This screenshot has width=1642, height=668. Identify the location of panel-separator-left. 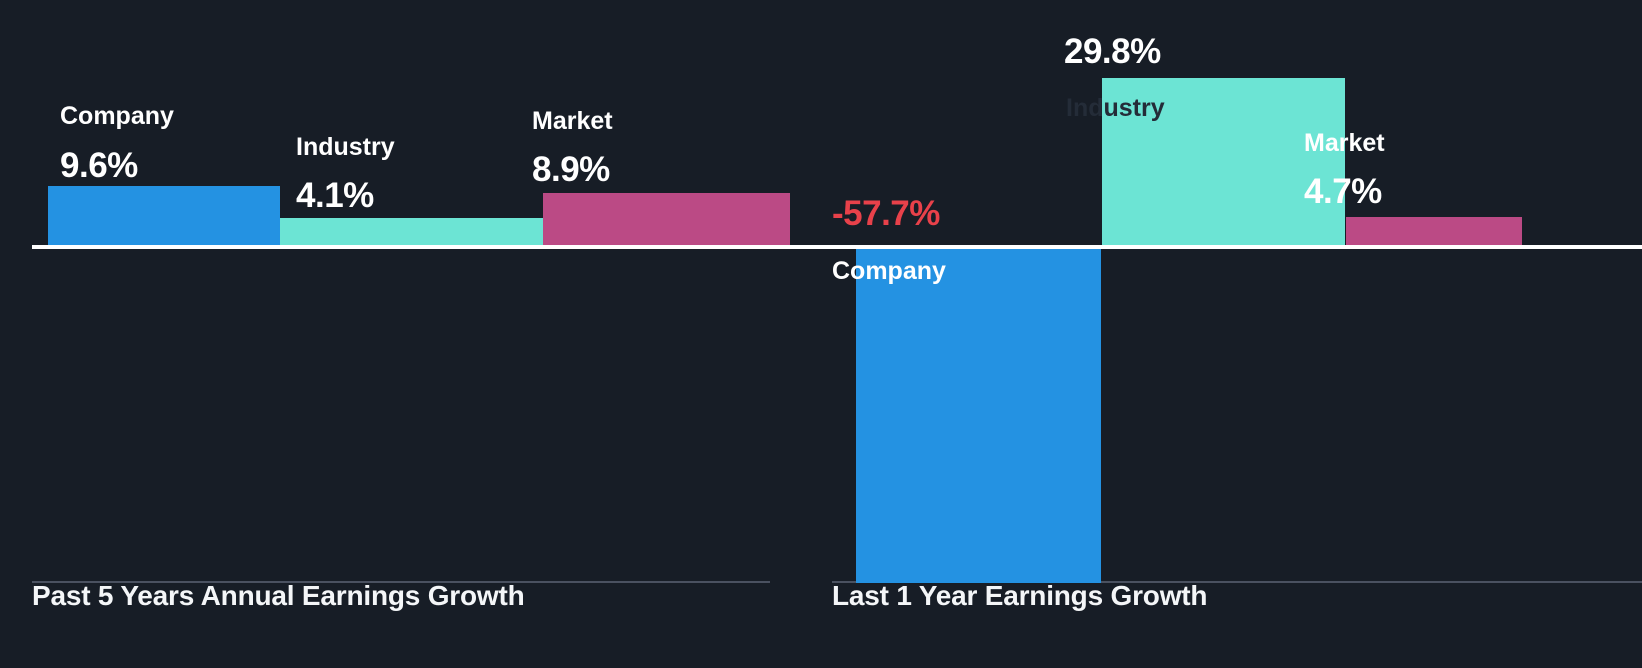
(401, 582).